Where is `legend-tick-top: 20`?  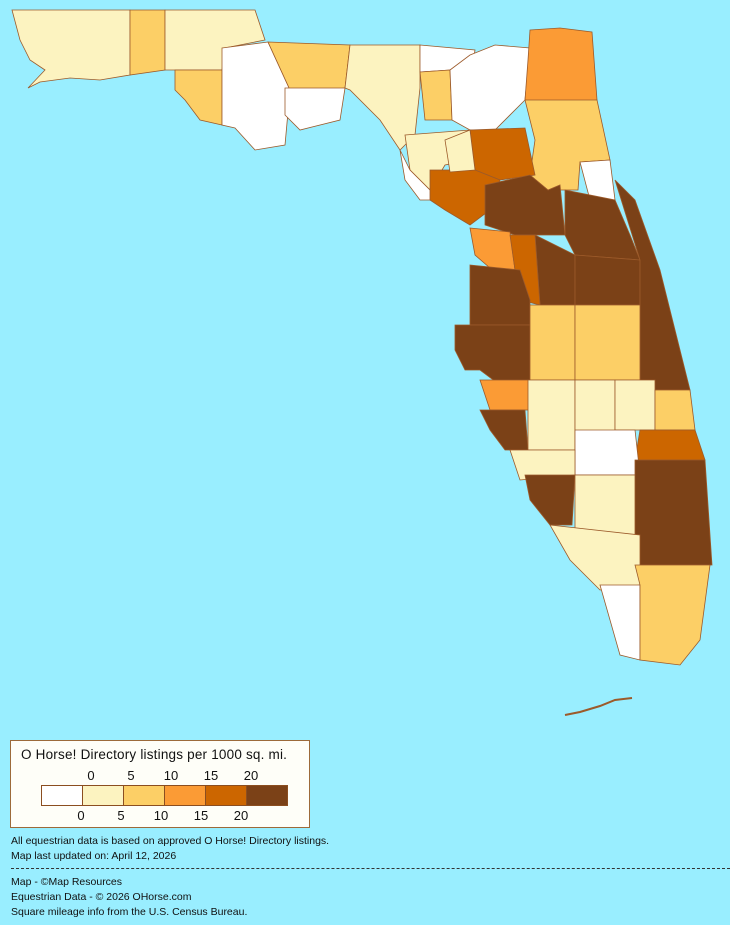
legend-tick-top: 20 is located at coordinates (251, 775).